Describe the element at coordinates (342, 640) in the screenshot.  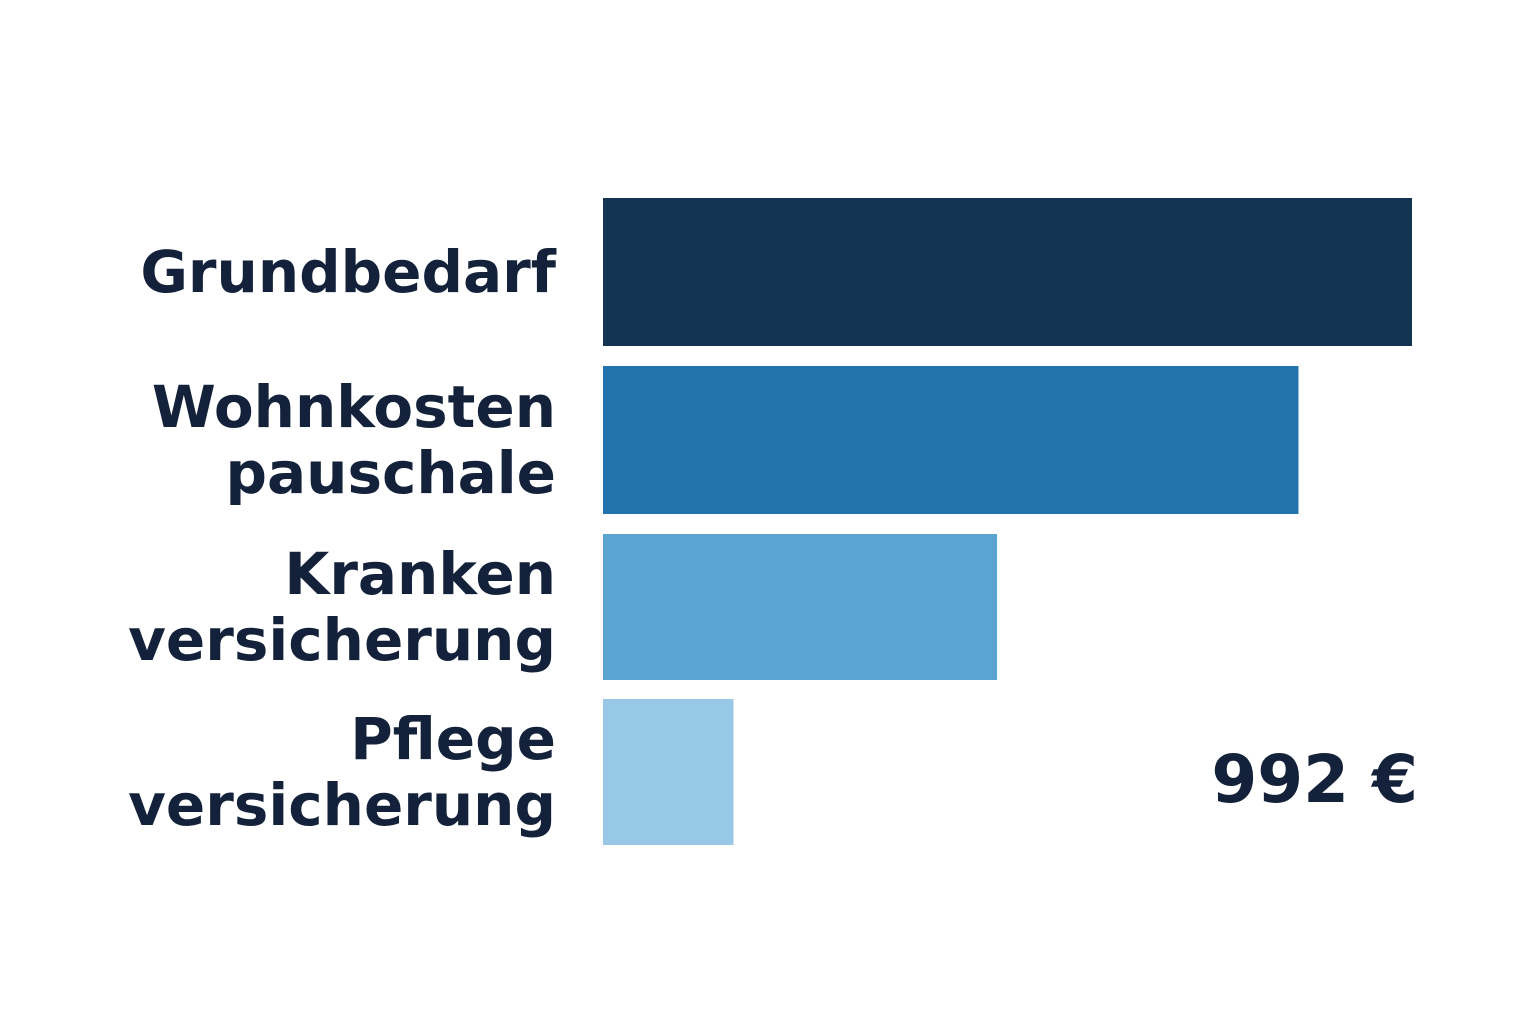
I see `category-label-2-line-1: versicherung` at that location.